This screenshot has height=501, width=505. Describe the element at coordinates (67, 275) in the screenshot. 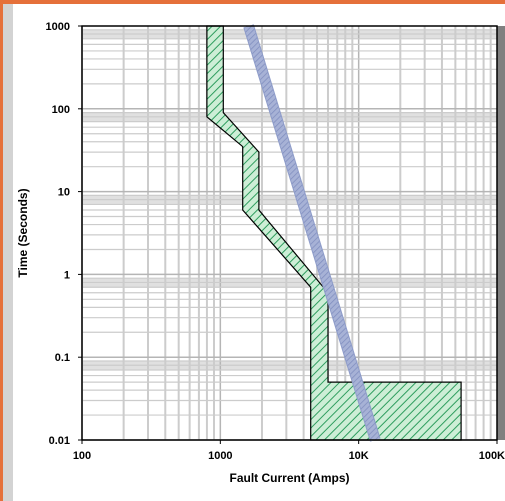

I see `y-tick-label: 1` at that location.